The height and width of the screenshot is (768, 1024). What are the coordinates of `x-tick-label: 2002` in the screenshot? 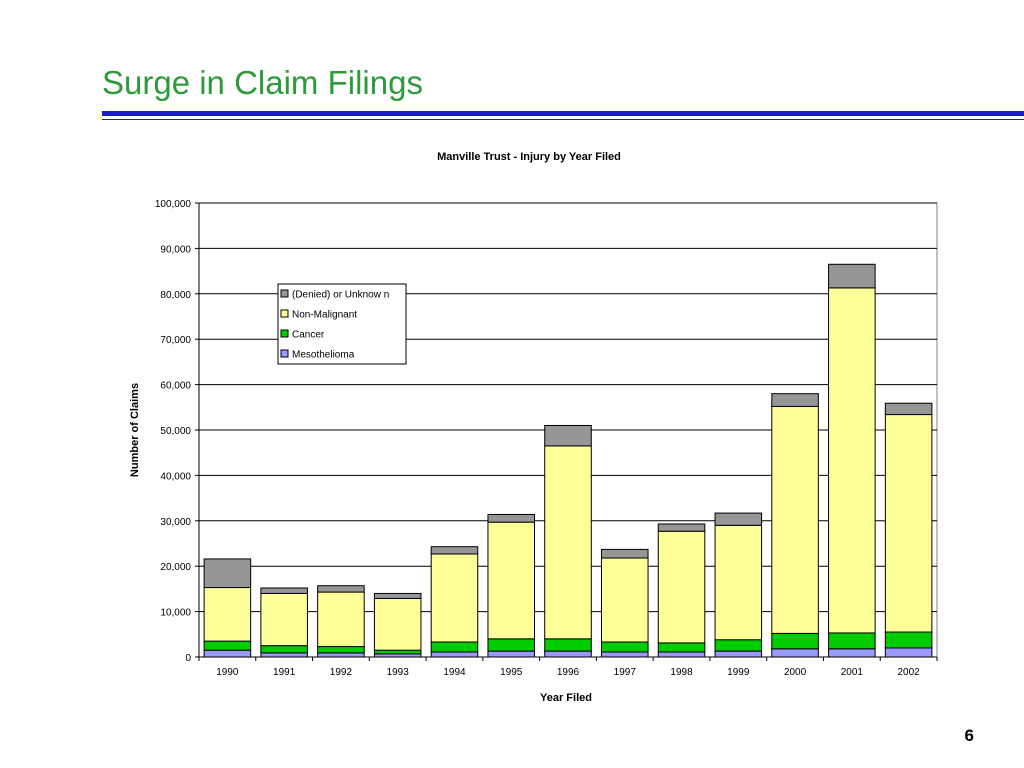 It's located at (908, 672).